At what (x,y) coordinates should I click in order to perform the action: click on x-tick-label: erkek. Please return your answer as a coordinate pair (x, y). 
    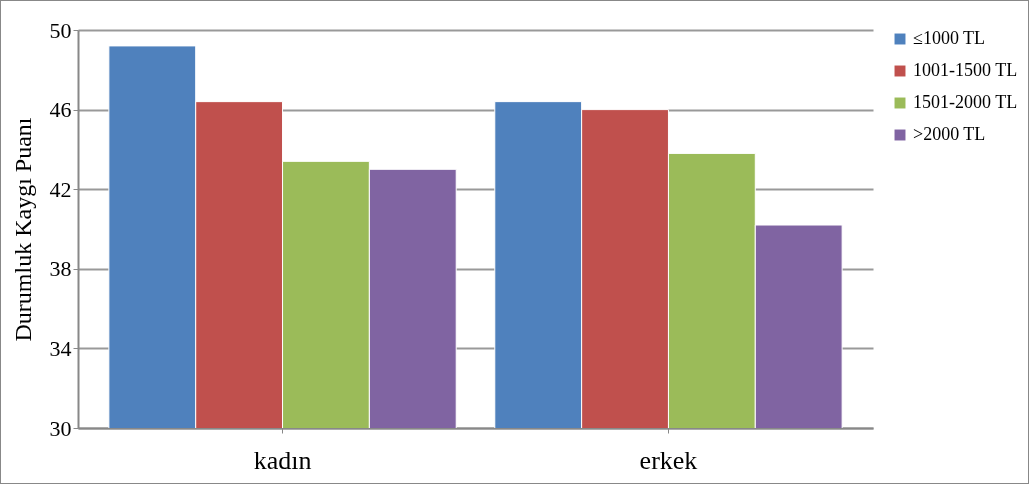
    Looking at the image, I should click on (668, 460).